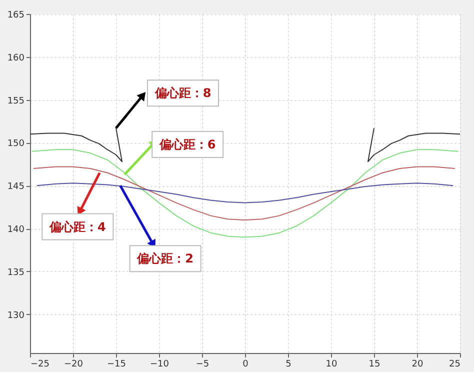 The image size is (474, 372). I want to click on x-tick-label: −15, so click(116, 365).